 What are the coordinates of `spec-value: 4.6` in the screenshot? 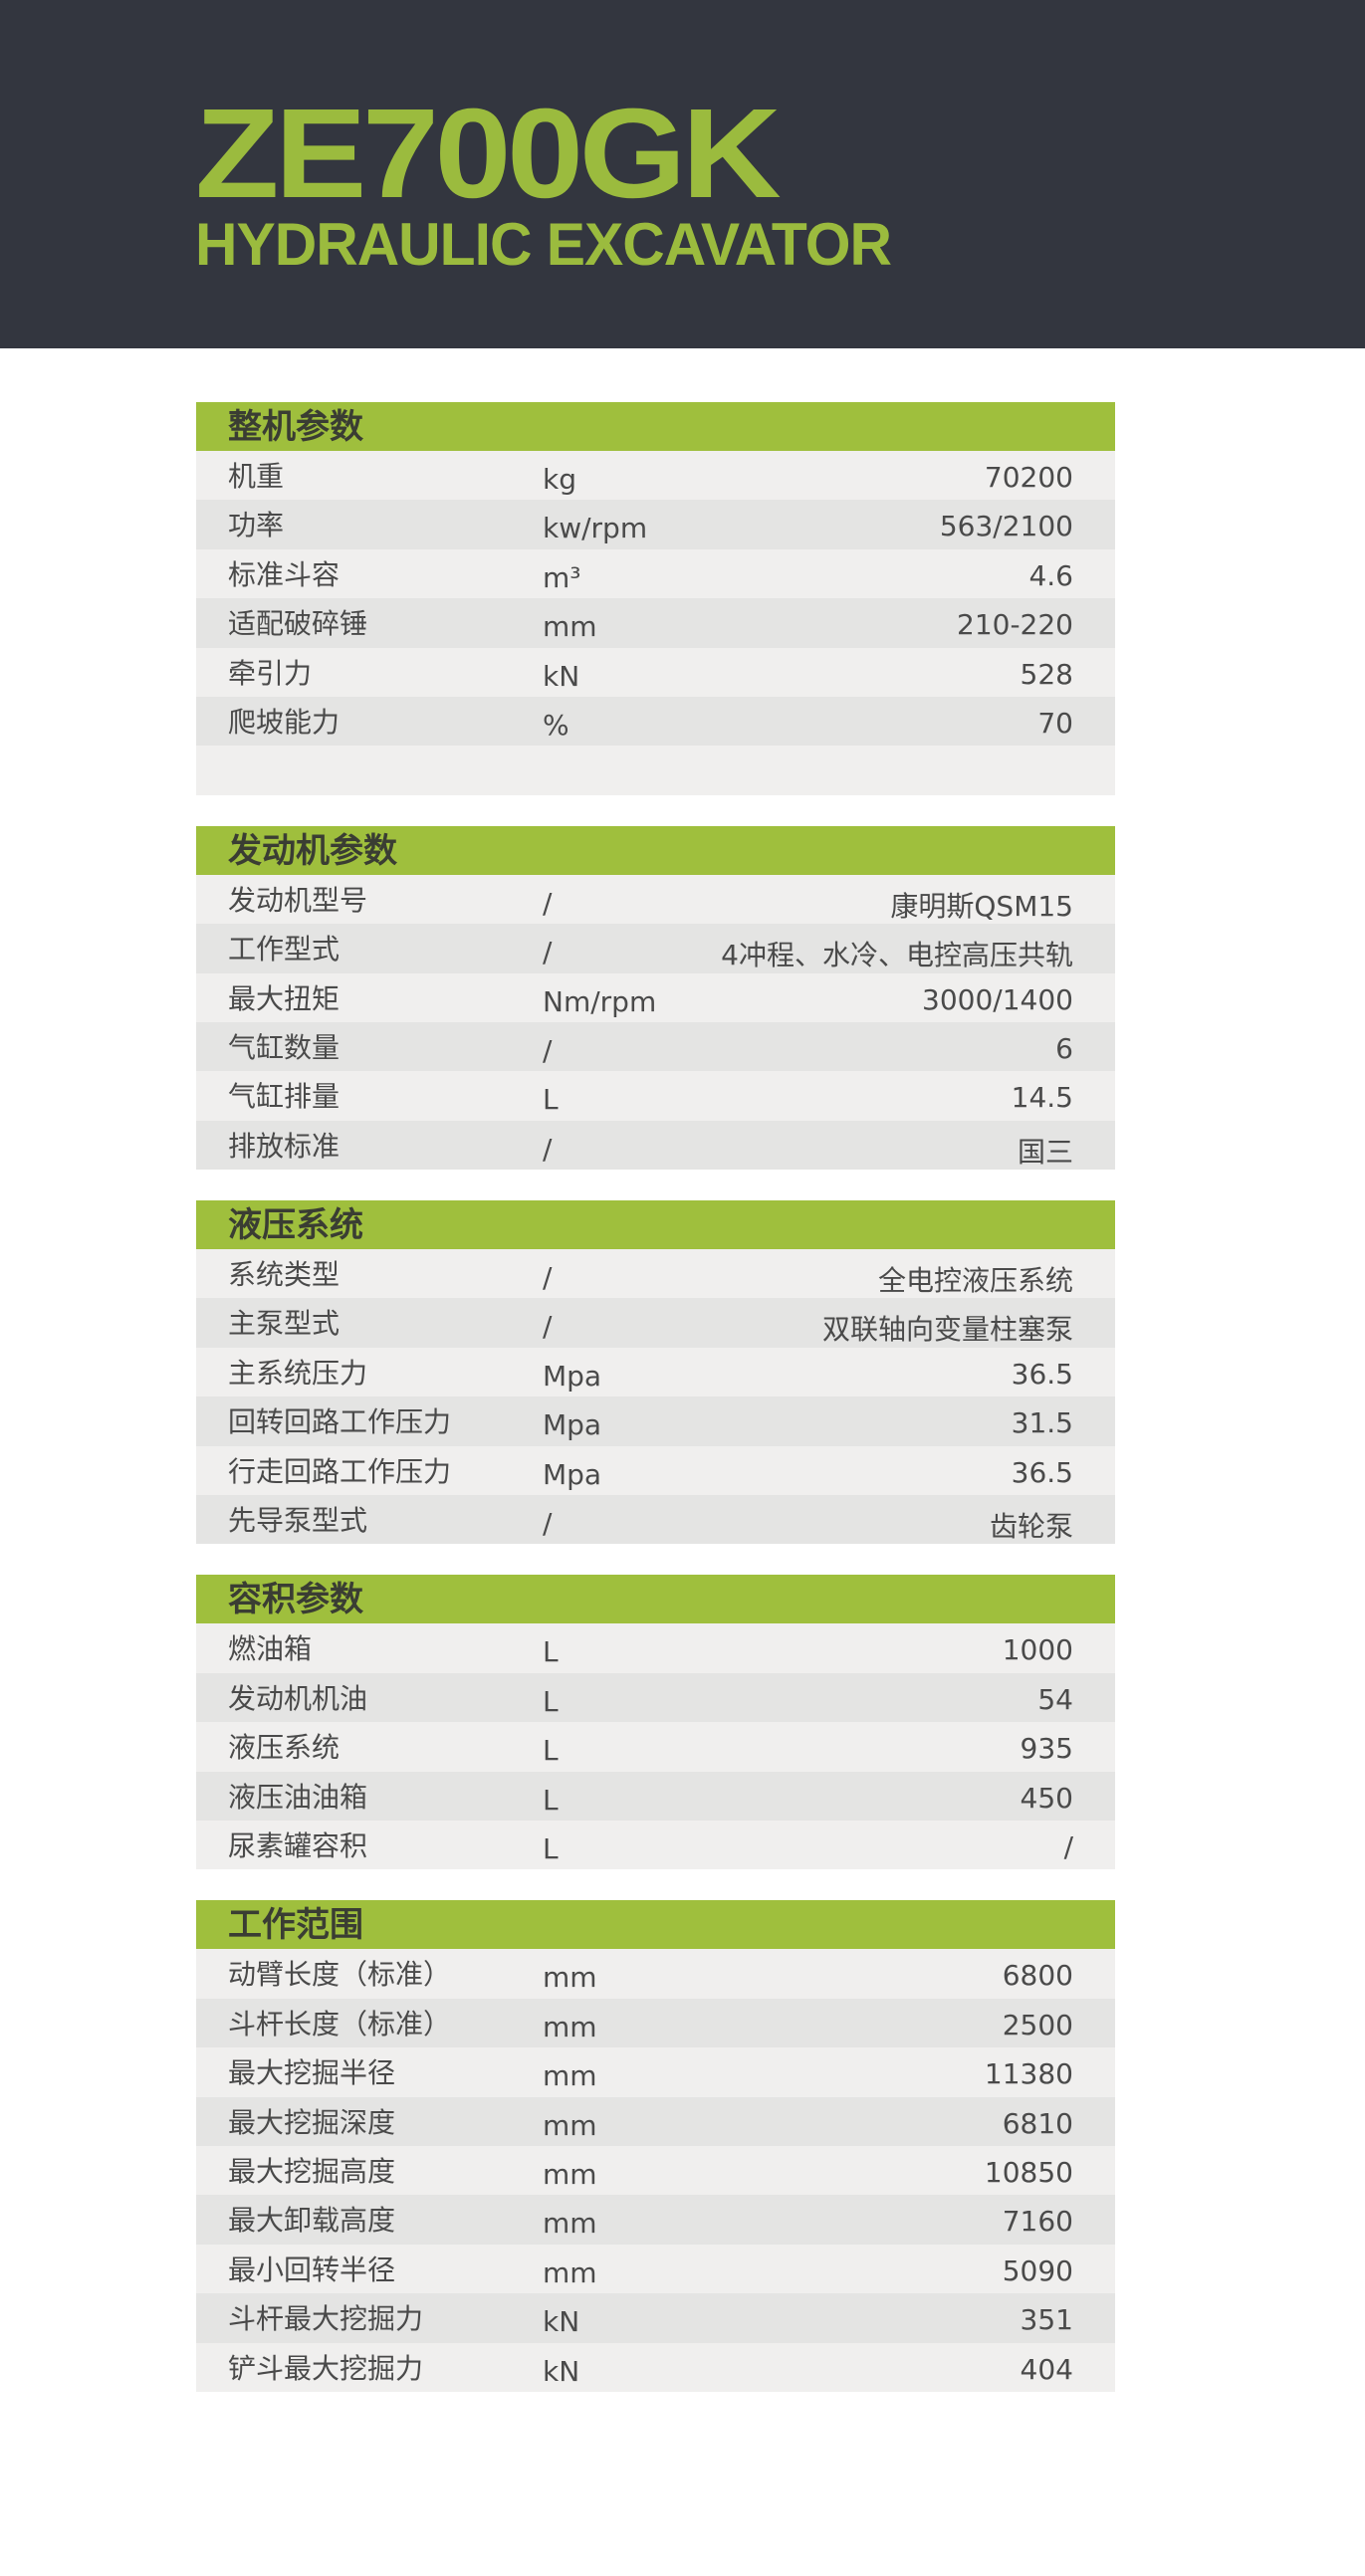 It's located at (1050, 575).